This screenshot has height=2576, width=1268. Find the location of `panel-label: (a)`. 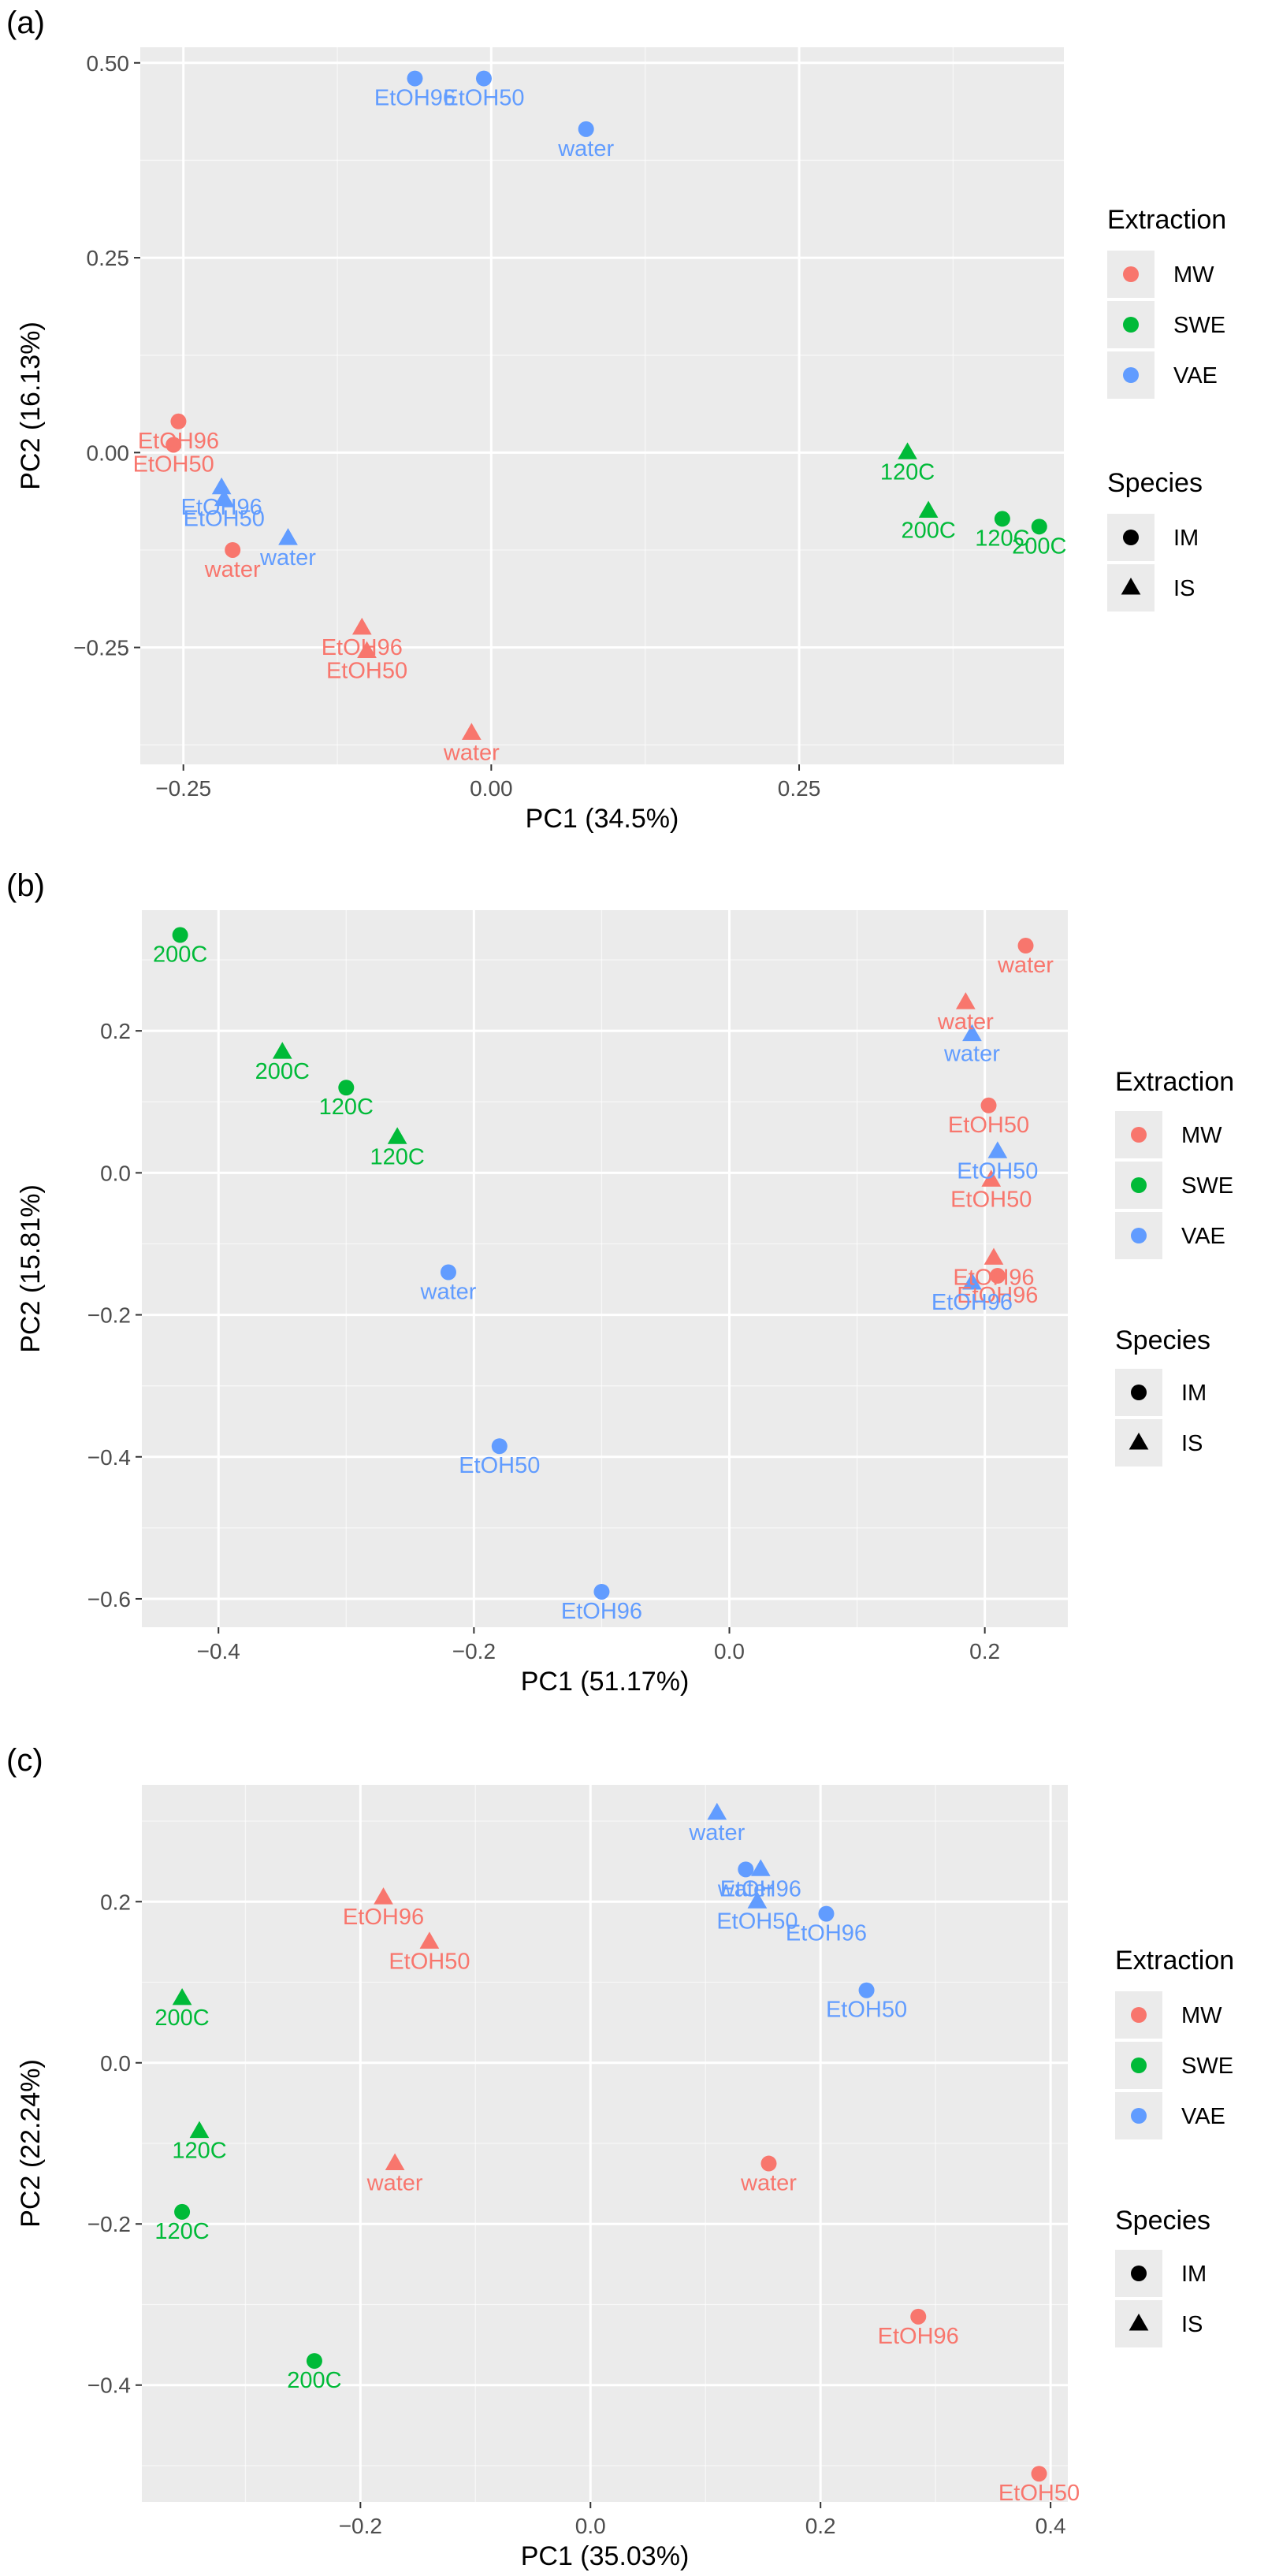

panel-label: (a) is located at coordinates (25, 23).